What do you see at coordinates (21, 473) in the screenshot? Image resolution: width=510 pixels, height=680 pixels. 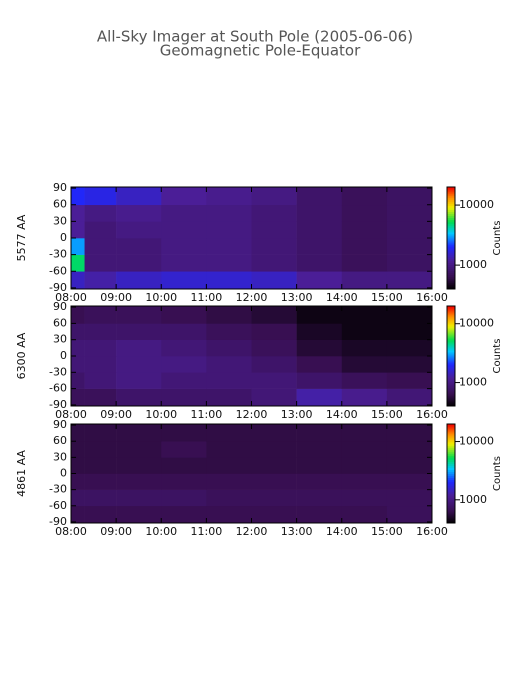 I see `y-axis-label: 4861 AA` at bounding box center [21, 473].